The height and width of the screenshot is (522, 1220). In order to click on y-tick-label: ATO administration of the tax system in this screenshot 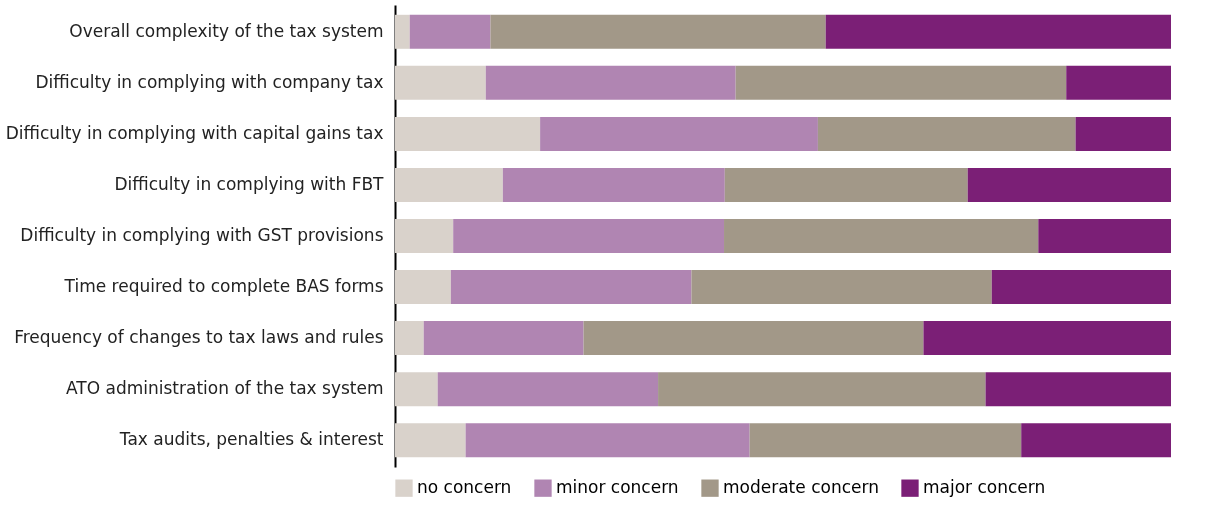, I will do `click(225, 388)`.